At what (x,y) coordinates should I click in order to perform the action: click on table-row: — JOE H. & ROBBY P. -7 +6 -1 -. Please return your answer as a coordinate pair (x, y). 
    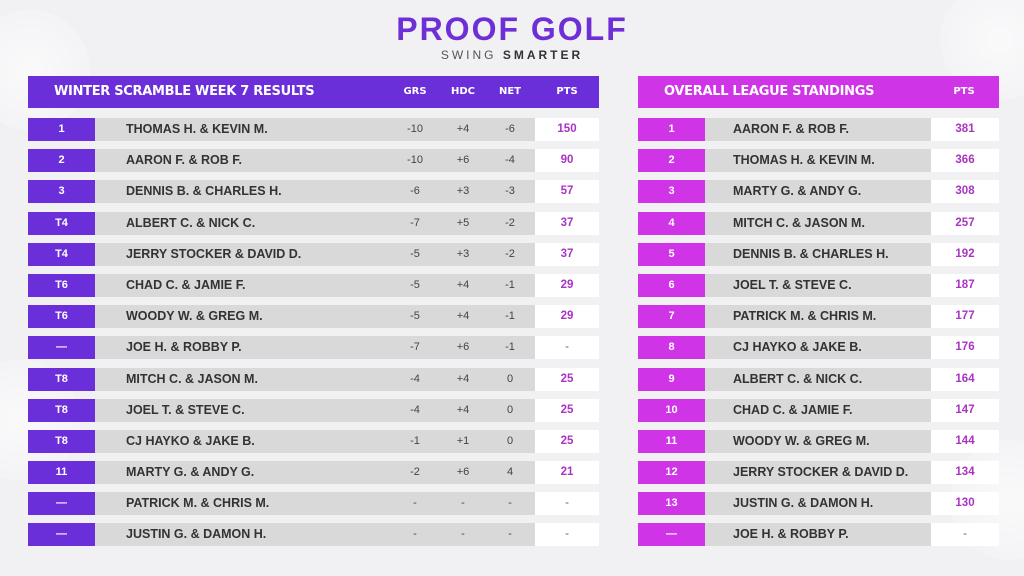
    Looking at the image, I should click on (313, 348).